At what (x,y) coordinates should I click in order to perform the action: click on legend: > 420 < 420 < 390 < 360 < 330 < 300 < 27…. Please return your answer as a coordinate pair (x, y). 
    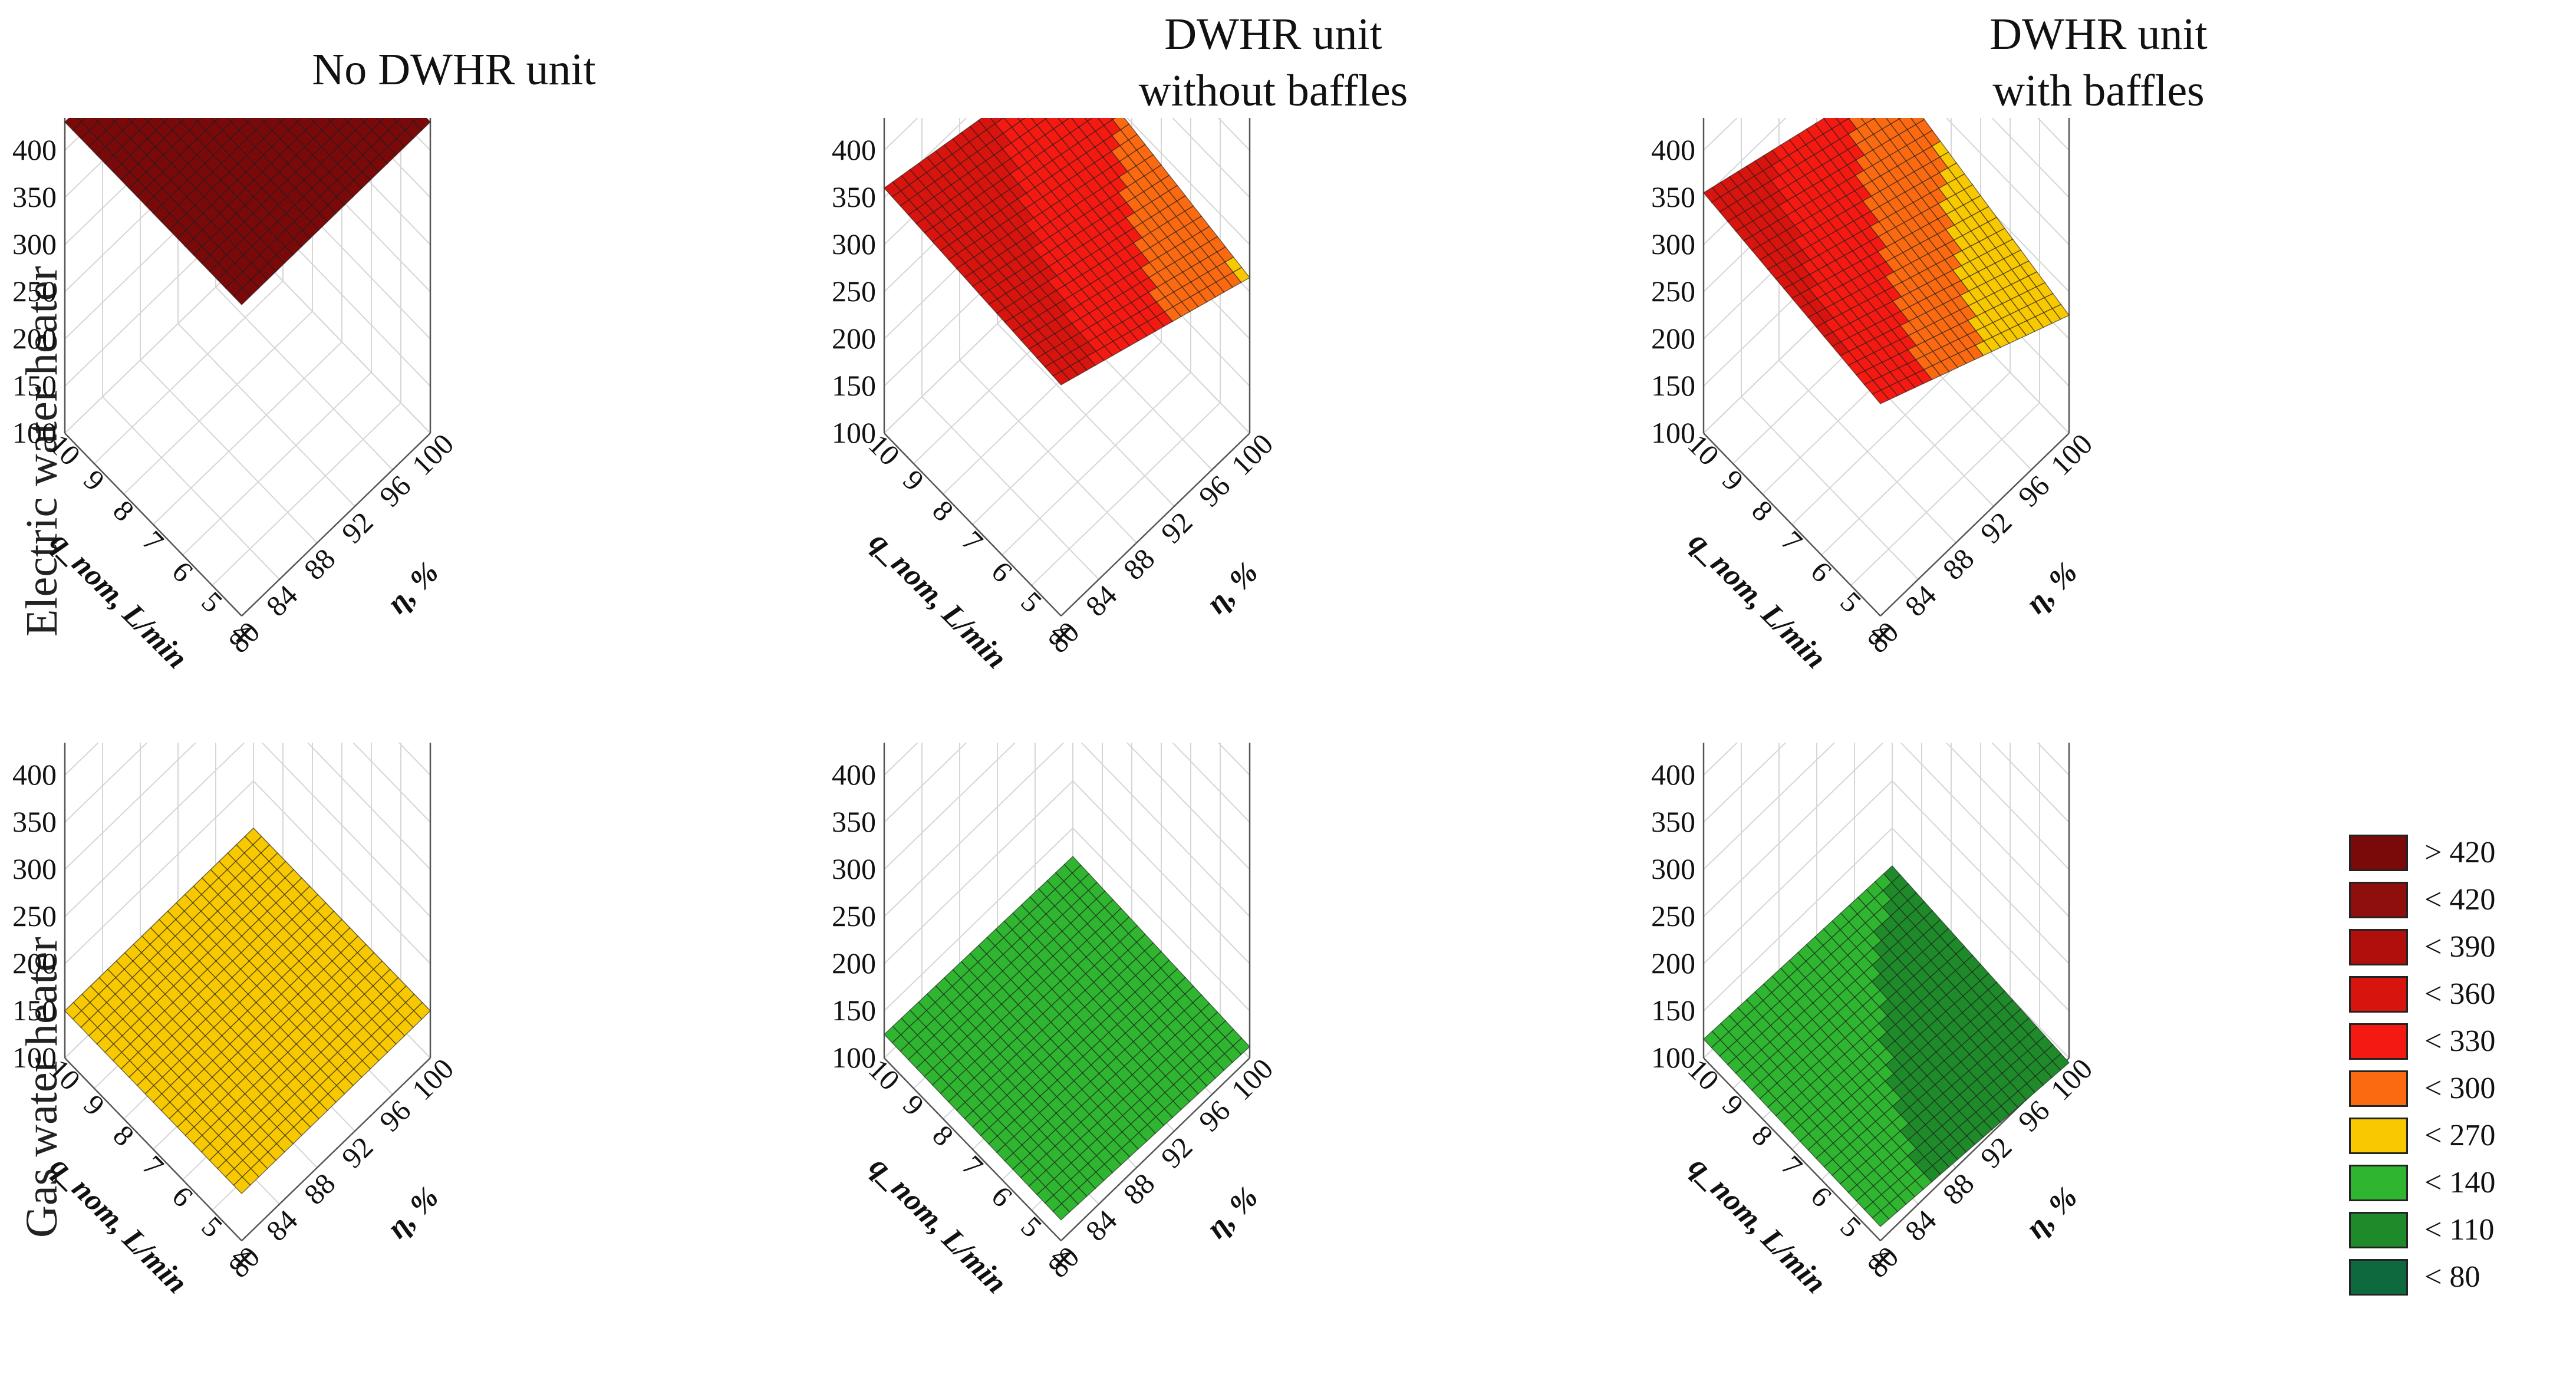
    Looking at the image, I should click on (2455, 1065).